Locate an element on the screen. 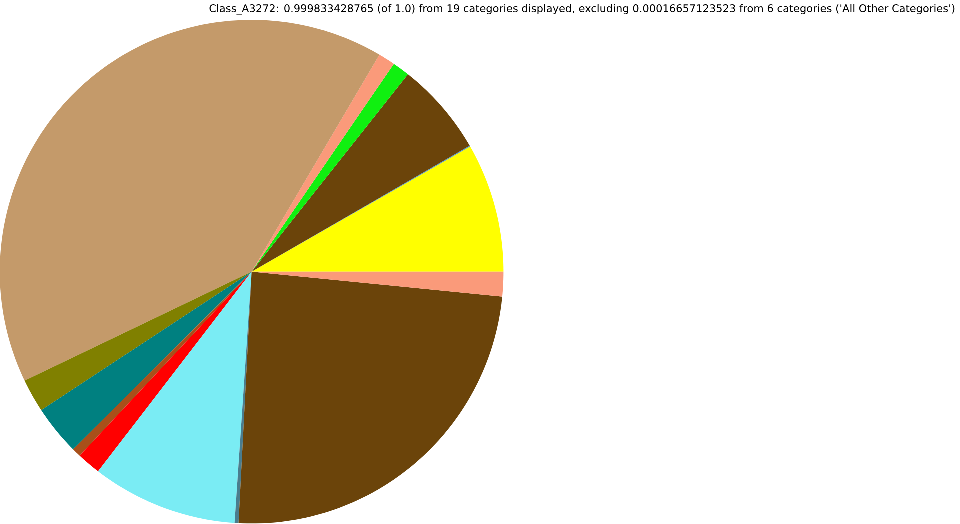 The image size is (960, 524). text: Class_A3272: 0.999833428765 (of 1.0) from 19 categories displayed, excluding 0.00016657123523 from 6 categories ('All Other Categories') is located at coordinates (582, 9).